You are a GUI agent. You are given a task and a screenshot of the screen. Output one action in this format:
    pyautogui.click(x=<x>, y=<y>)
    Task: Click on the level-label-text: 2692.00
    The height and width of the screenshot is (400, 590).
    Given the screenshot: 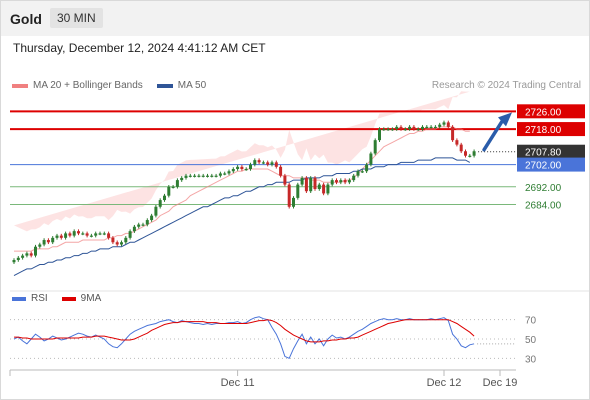 What is the action you would take?
    pyautogui.click(x=543, y=188)
    